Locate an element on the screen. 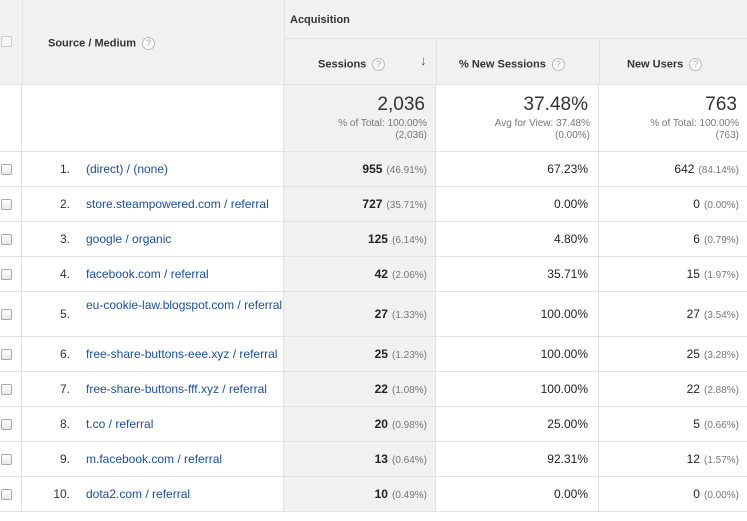 Image resolution: width=747 pixels, height=521 pixels. new-users-header: New Users? is located at coordinates (665, 64).